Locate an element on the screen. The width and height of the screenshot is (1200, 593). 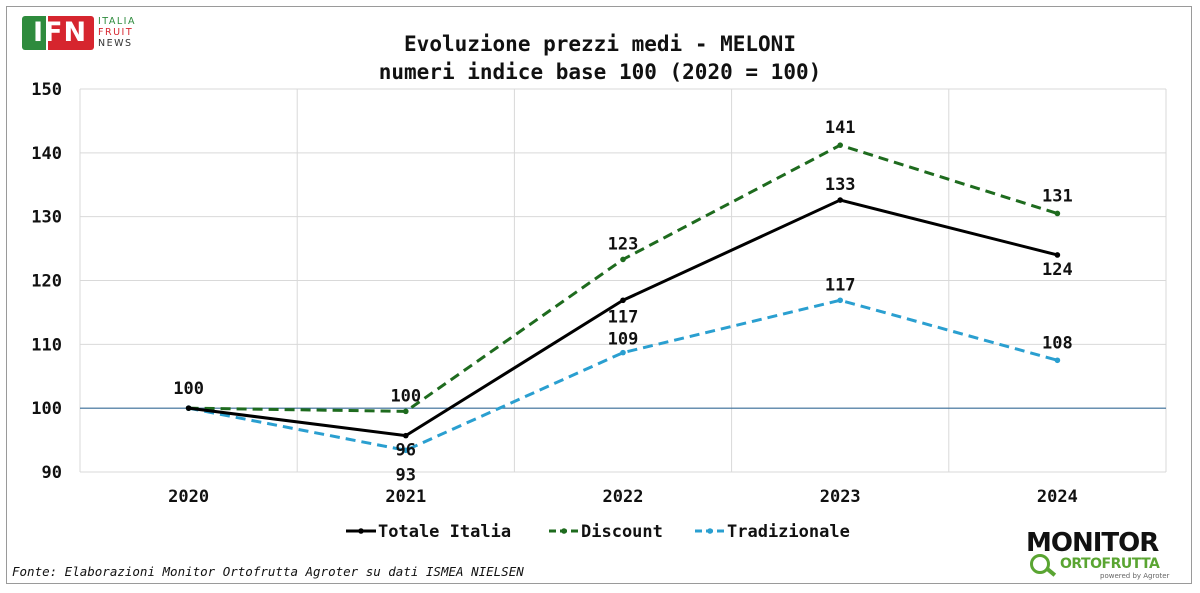
y-tick-label: 120 is located at coordinates (46, 282).